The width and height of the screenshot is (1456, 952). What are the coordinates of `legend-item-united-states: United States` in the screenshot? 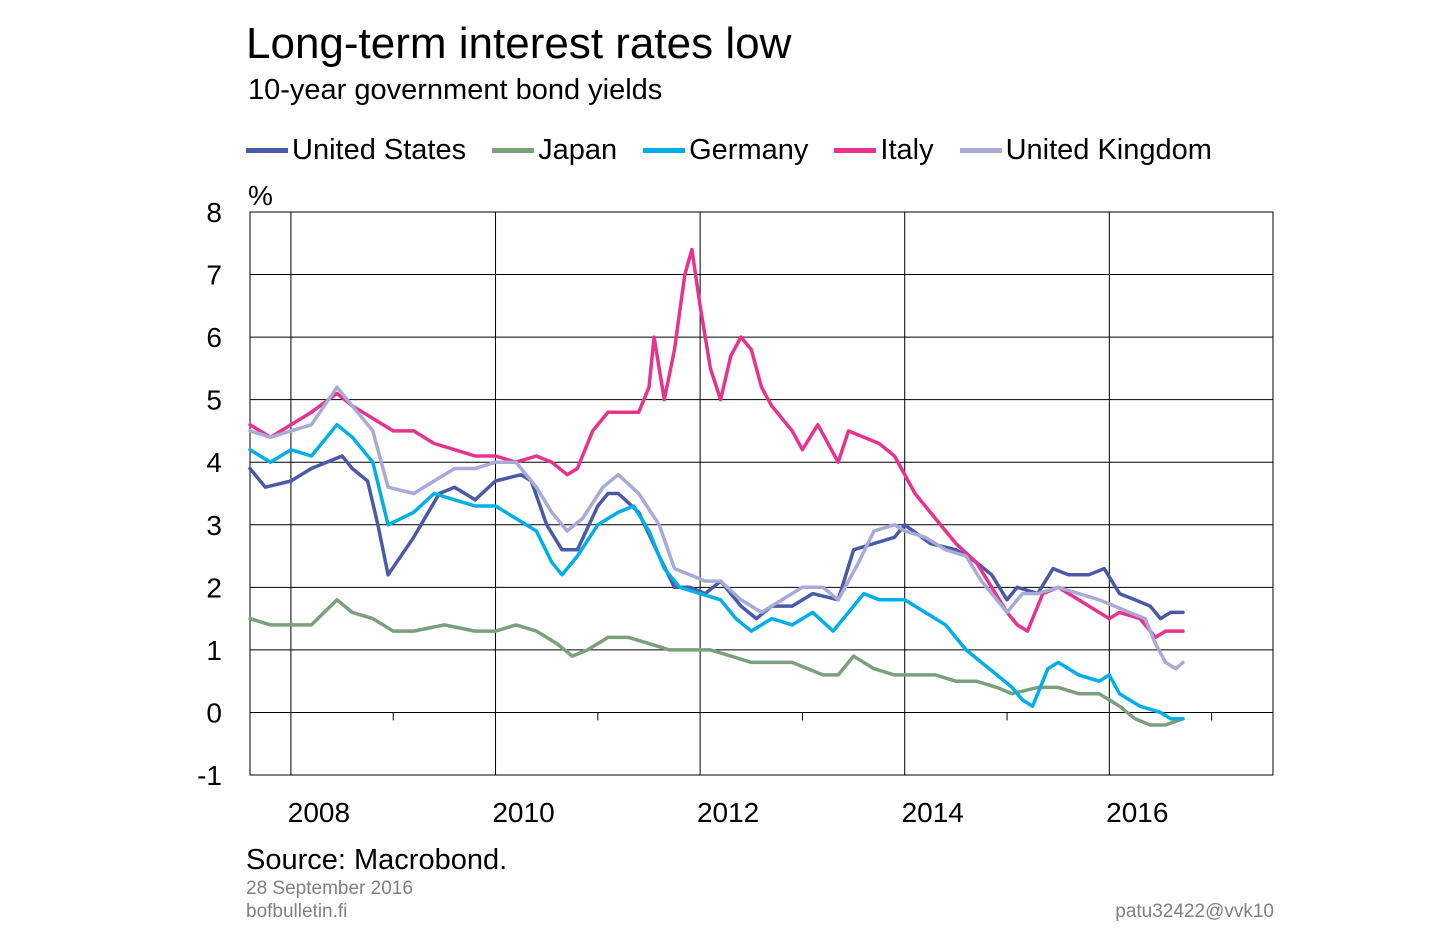 It's located at (356, 150).